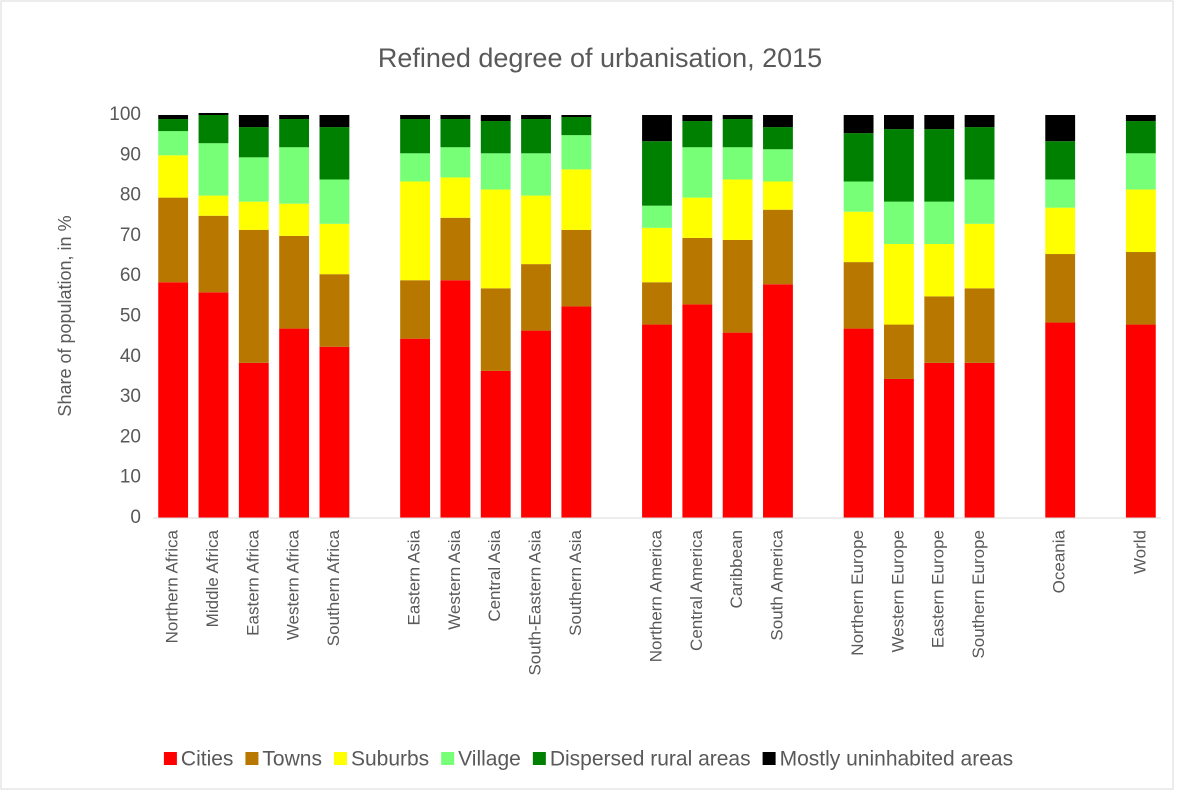 The height and width of the screenshot is (797, 1177). What do you see at coordinates (776, 584) in the screenshot?
I see `x-tick-label: South America` at bounding box center [776, 584].